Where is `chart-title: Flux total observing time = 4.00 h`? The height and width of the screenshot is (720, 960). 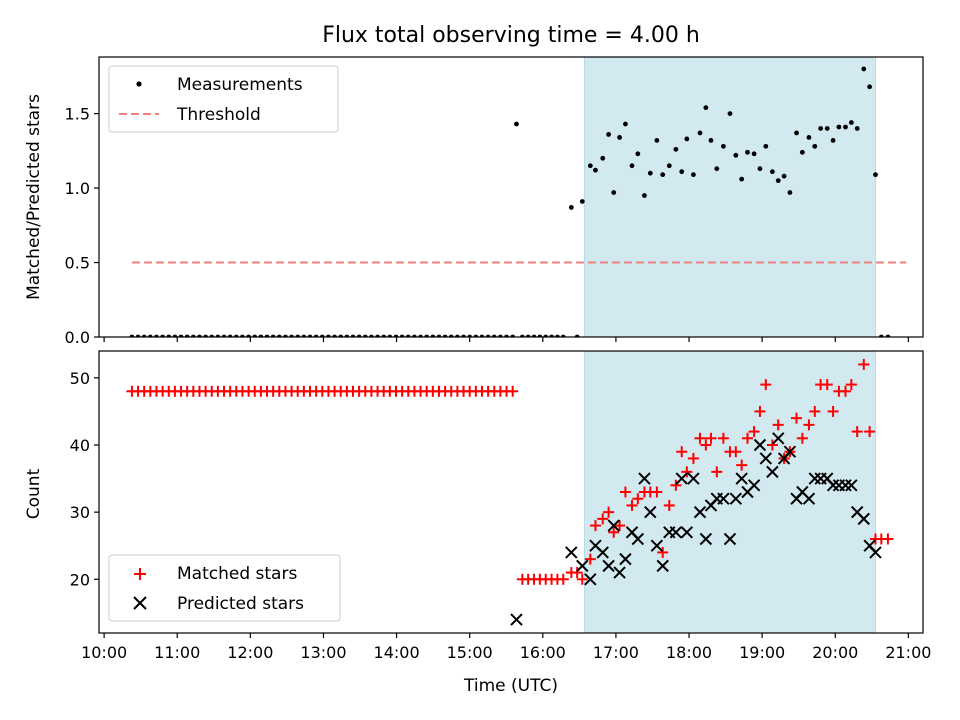
chart-title: Flux total observing time = 4.00 h is located at coordinates (511, 35).